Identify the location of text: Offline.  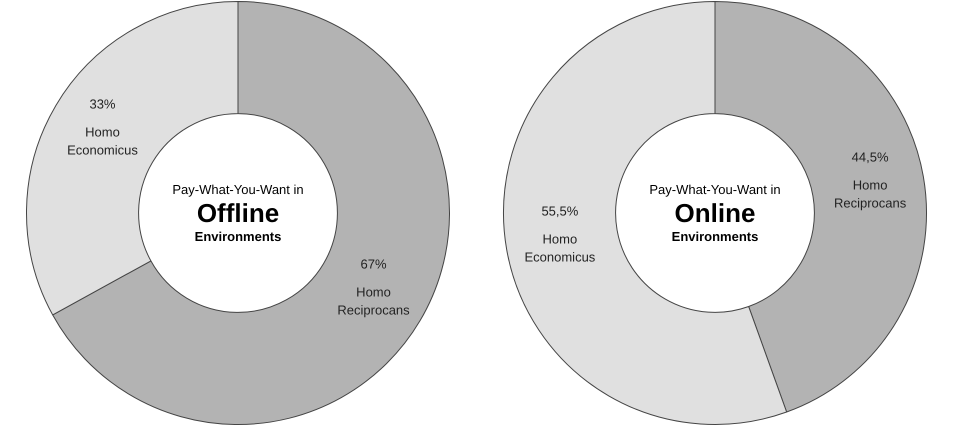
(238, 213).